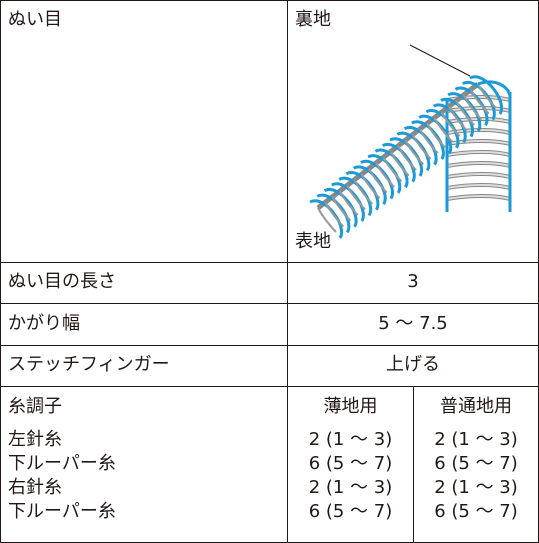 This screenshot has width=539, height=543. I want to click on row-label: かがり幅, so click(44, 323).